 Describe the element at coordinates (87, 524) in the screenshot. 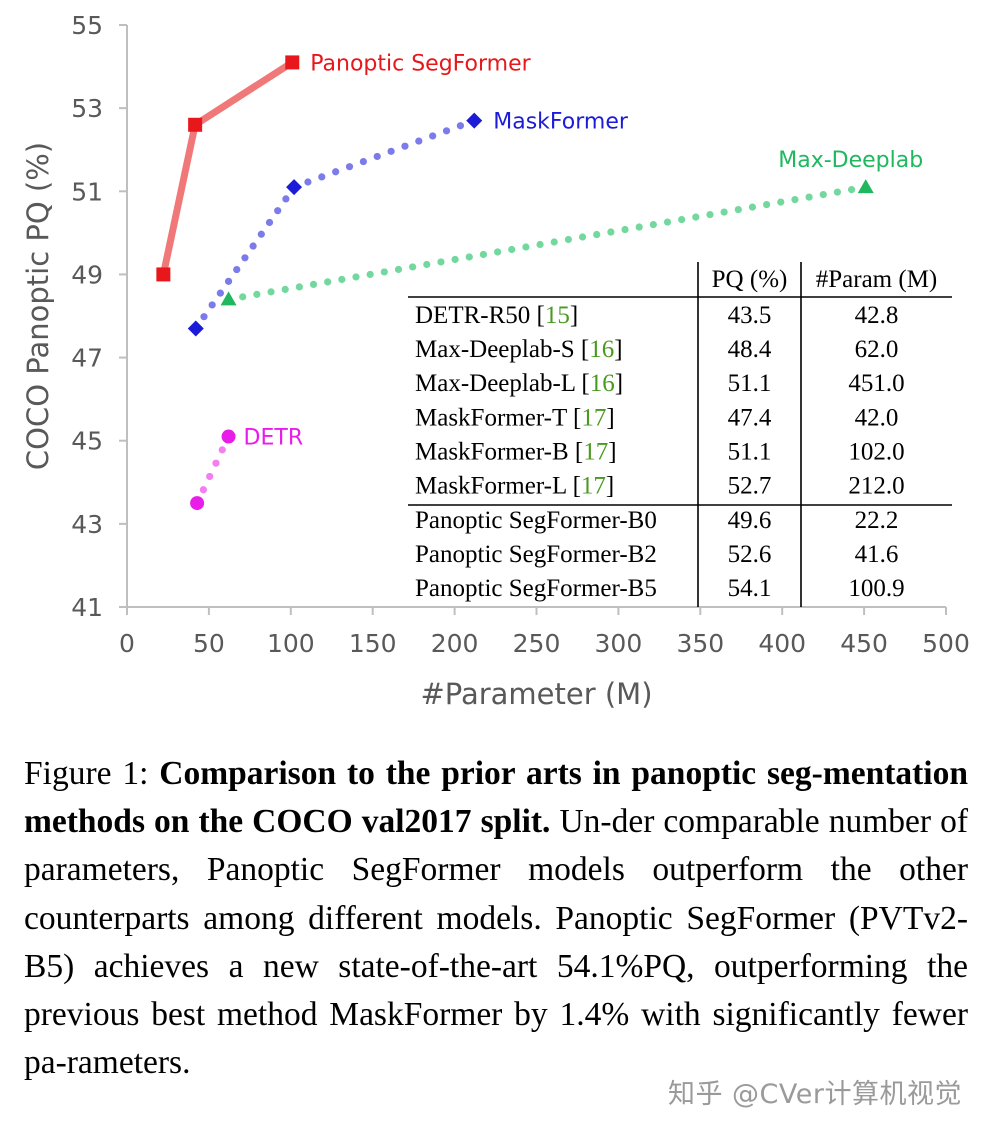

I see `y-tick-label: 43` at that location.